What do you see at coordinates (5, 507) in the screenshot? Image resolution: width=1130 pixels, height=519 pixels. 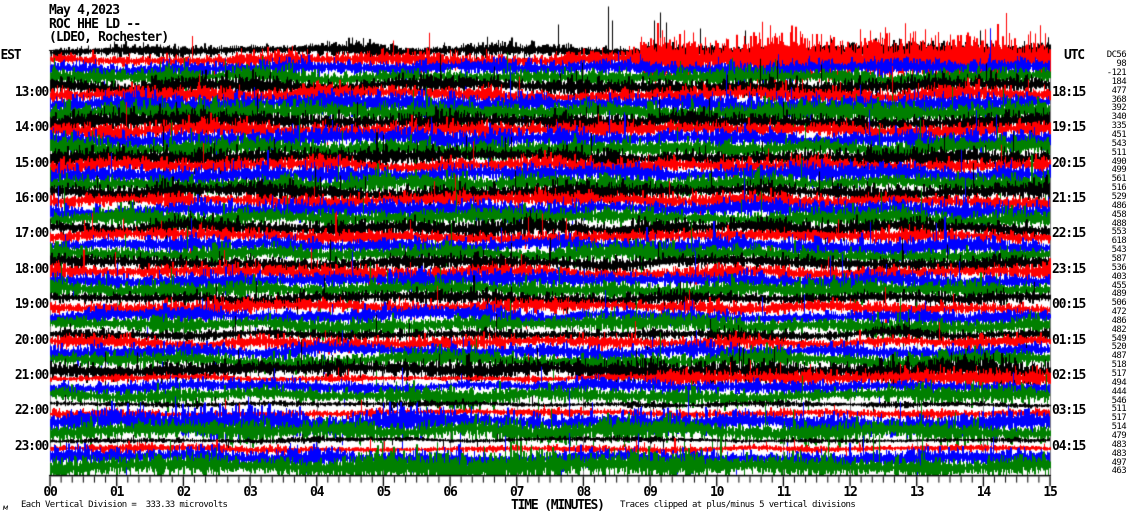 I see `logo-glyph: м` at bounding box center [5, 507].